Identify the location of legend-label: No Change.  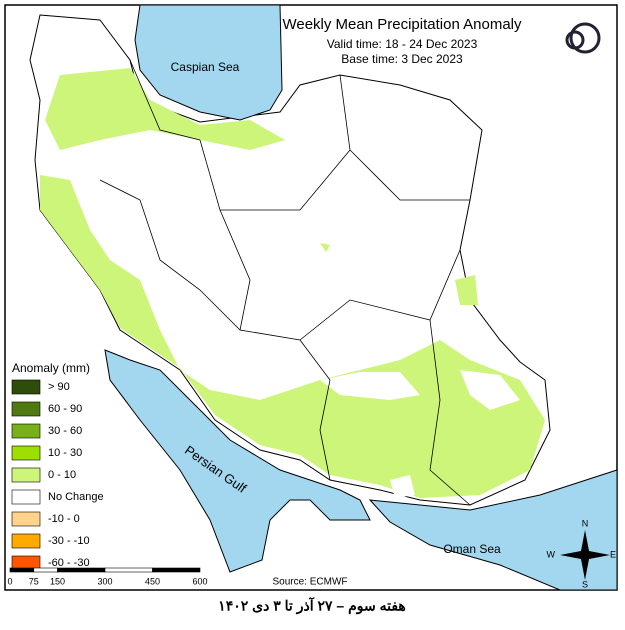
(76, 497).